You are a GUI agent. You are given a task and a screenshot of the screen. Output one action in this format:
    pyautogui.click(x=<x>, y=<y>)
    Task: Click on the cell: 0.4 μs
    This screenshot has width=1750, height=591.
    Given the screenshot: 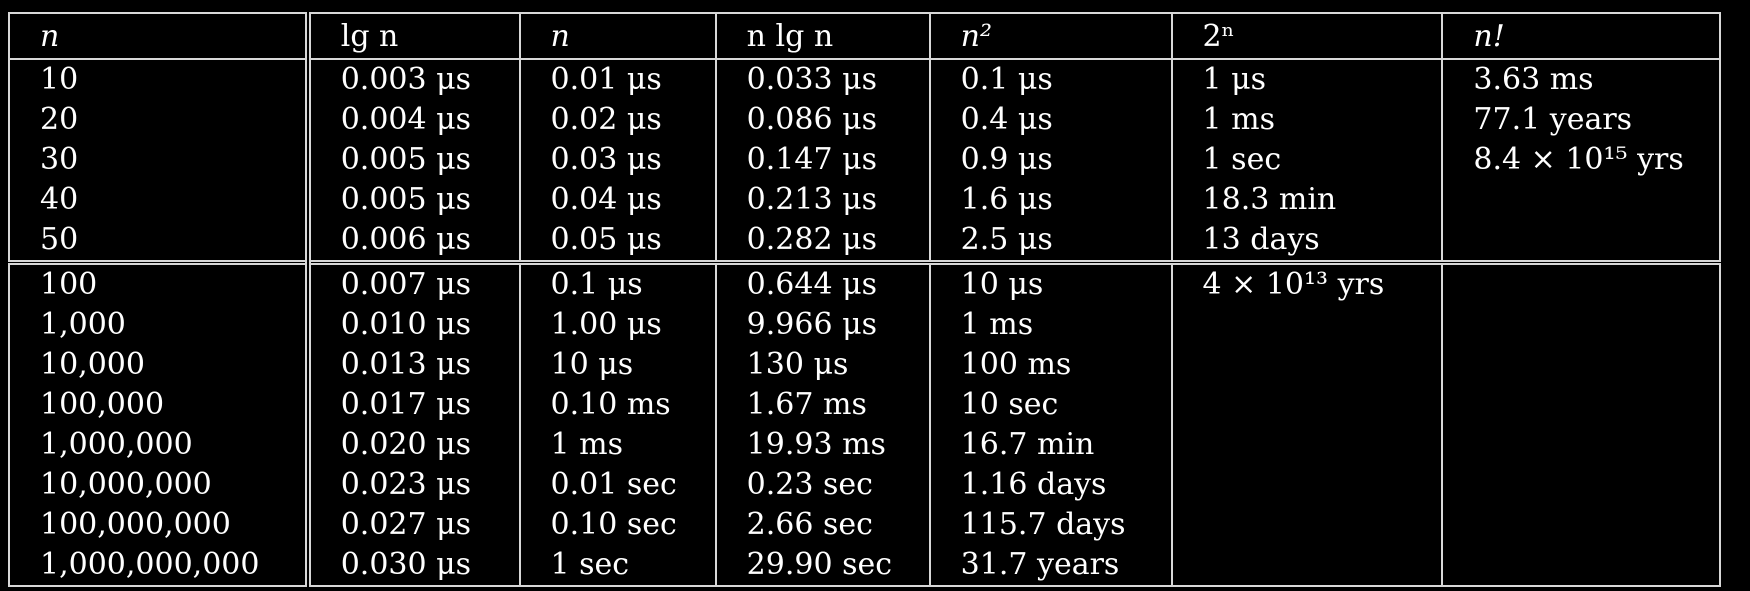 What is the action you would take?
    pyautogui.click(x=1006, y=119)
    